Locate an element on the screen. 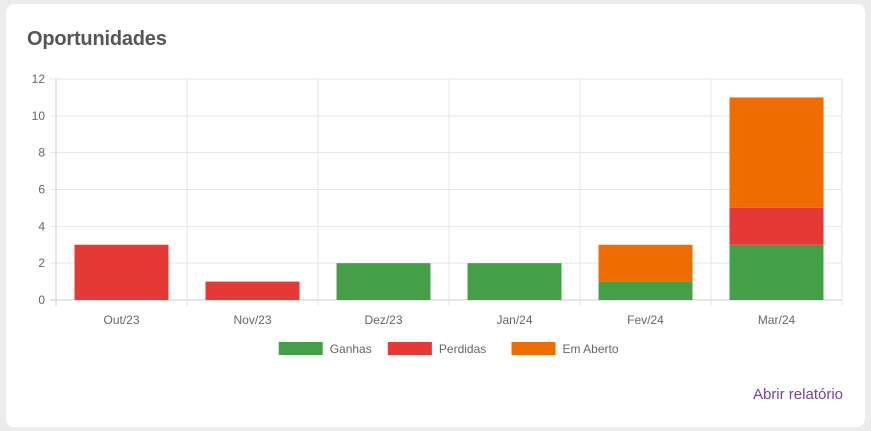 The height and width of the screenshot is (431, 871). open-report-link: Abrir relatório is located at coordinates (797, 394).